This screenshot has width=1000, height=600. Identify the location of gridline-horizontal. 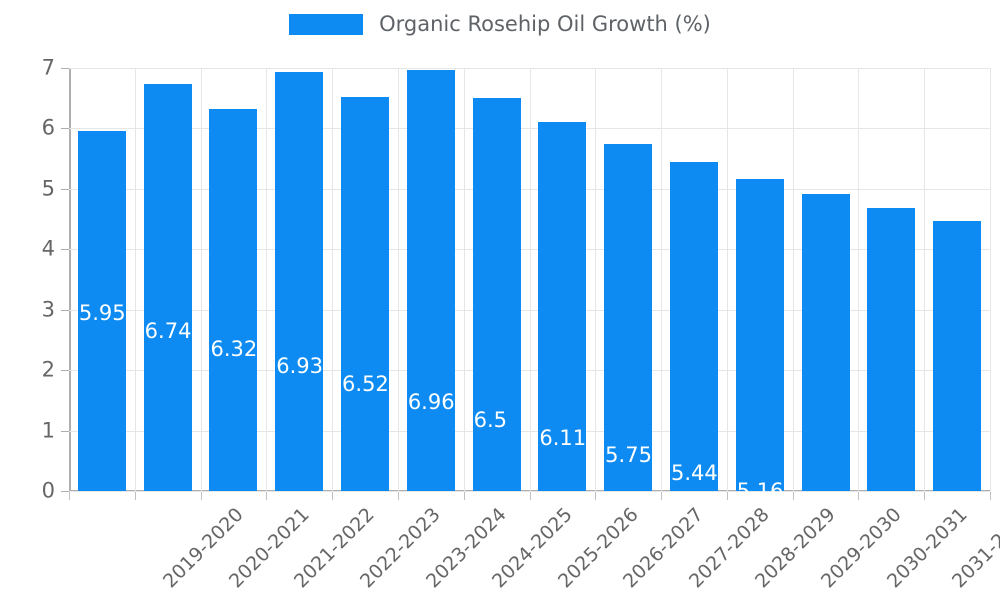
(529, 491).